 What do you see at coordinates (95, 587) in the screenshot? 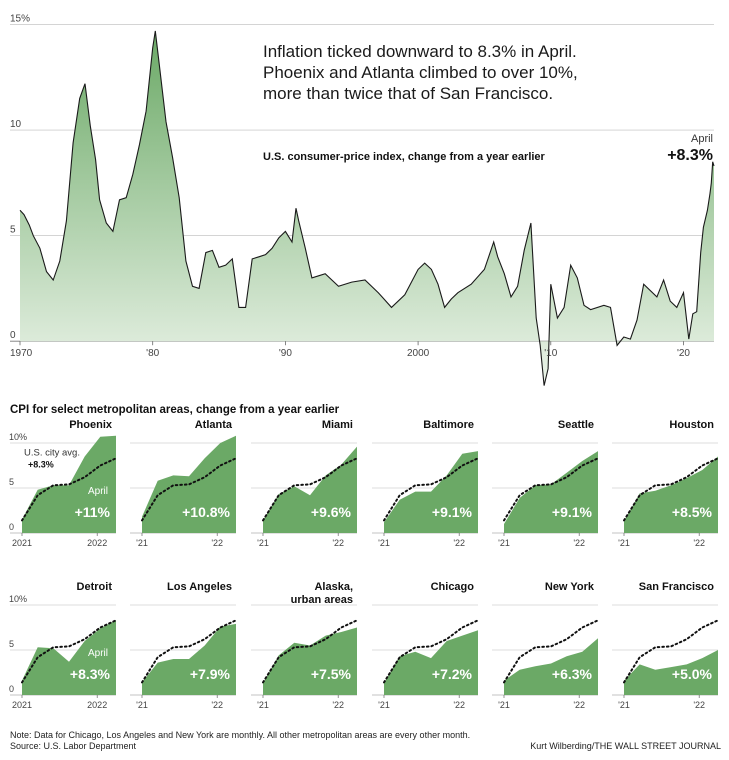
I see `panel-title: Detroit` at bounding box center [95, 587].